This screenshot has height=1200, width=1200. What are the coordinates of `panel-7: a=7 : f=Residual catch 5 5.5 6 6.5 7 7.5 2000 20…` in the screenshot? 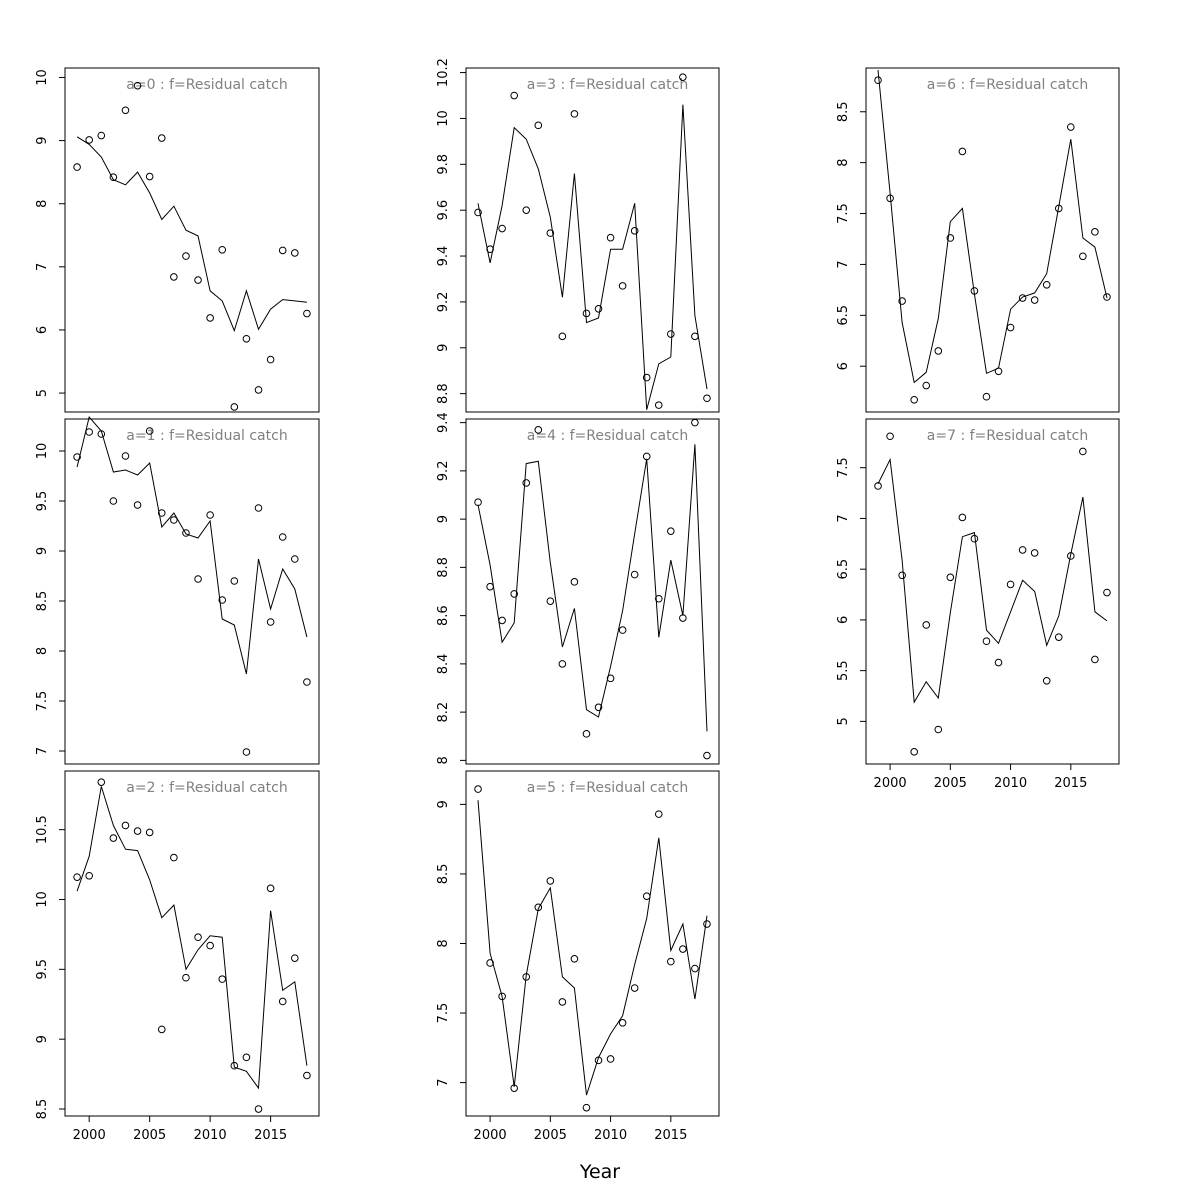 It's located at (978, 604).